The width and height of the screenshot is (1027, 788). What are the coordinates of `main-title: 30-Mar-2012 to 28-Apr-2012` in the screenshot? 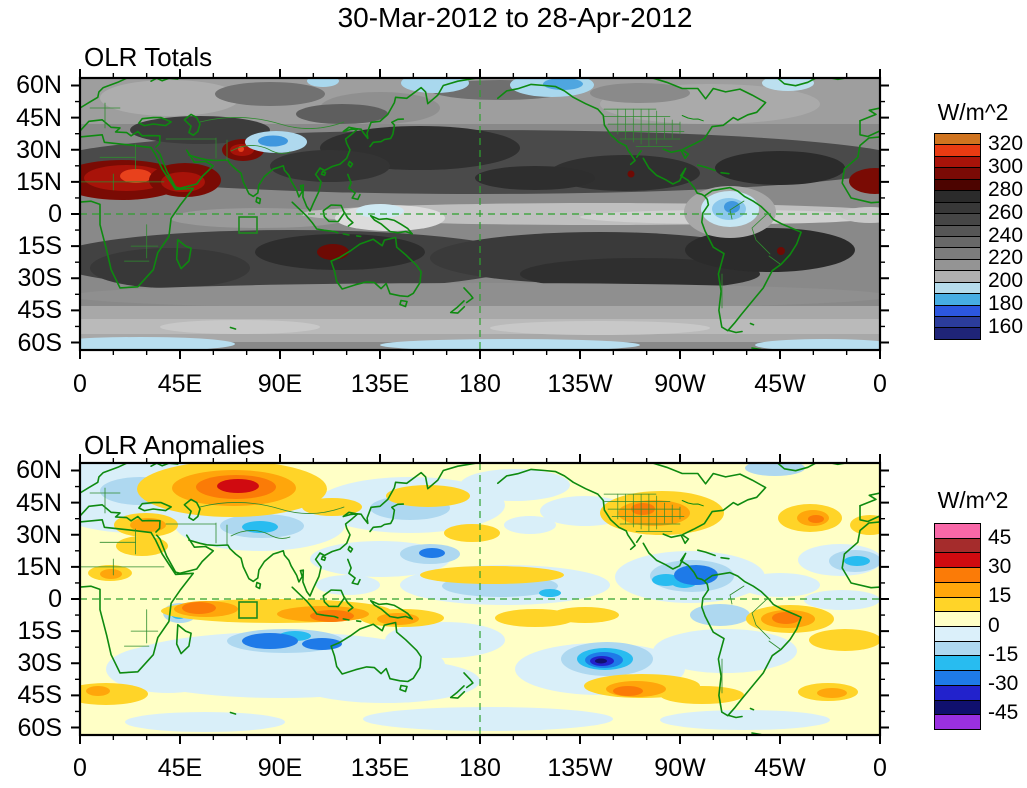 It's located at (515, 17).